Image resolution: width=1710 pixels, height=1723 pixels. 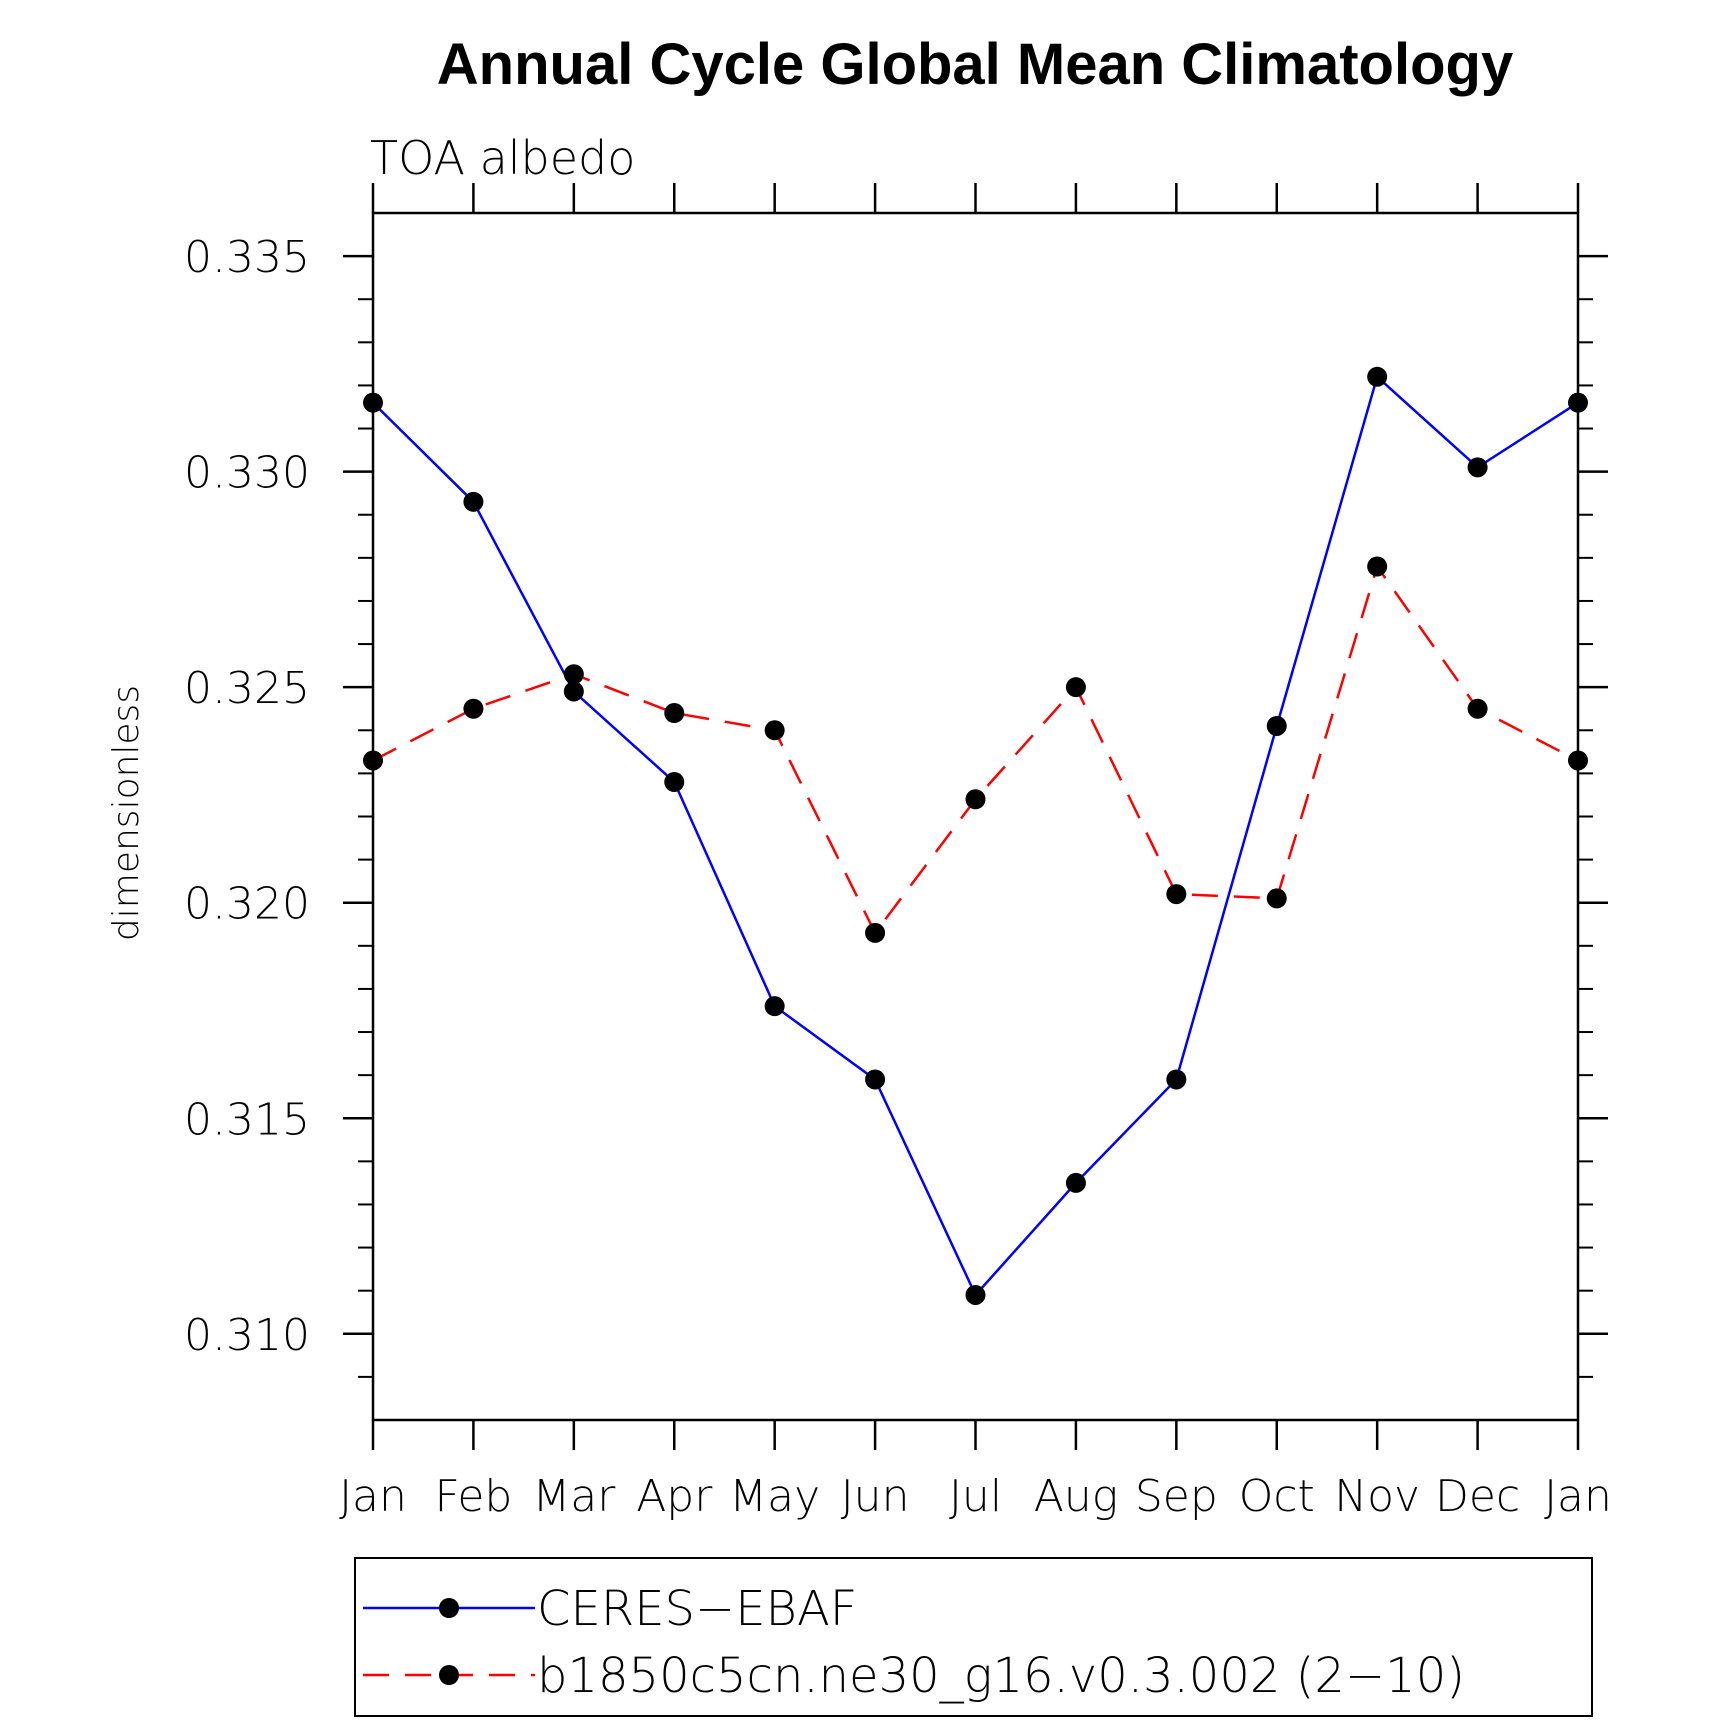 What do you see at coordinates (247, 1335) in the screenshot?
I see `y-tick-label: 0.310` at bounding box center [247, 1335].